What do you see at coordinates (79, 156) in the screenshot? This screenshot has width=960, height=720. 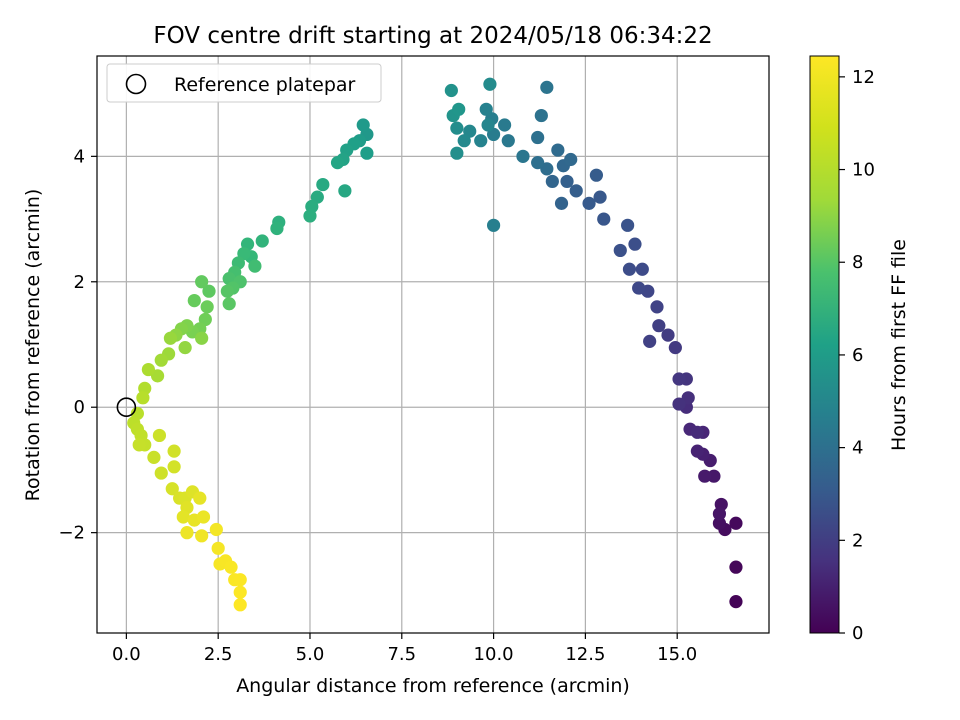 I see `y-tick-label: 4` at bounding box center [79, 156].